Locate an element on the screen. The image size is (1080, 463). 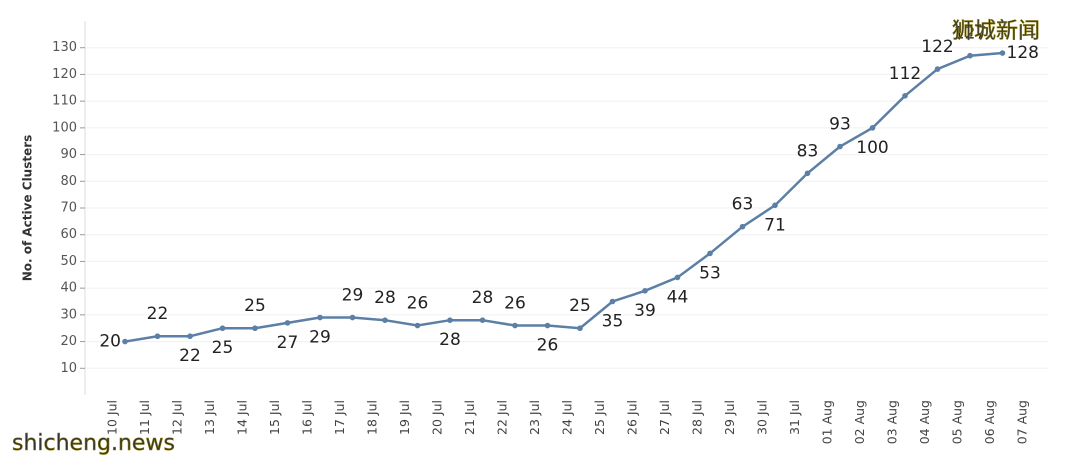
value-label: 112 is located at coordinates (905, 74).